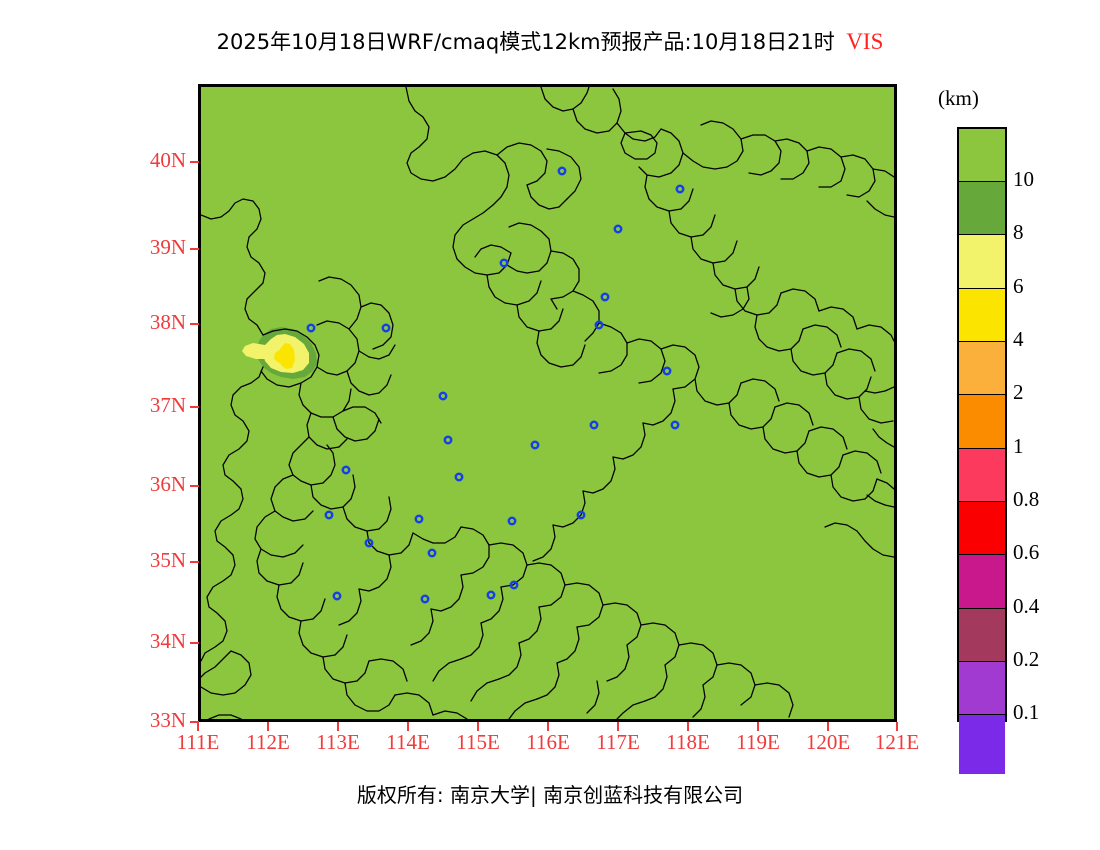 Image resolution: width=1100 pixels, height=850 pixels. What do you see at coordinates (167, 720) in the screenshot?
I see `lat-tick-label-33N: 33N` at bounding box center [167, 720].